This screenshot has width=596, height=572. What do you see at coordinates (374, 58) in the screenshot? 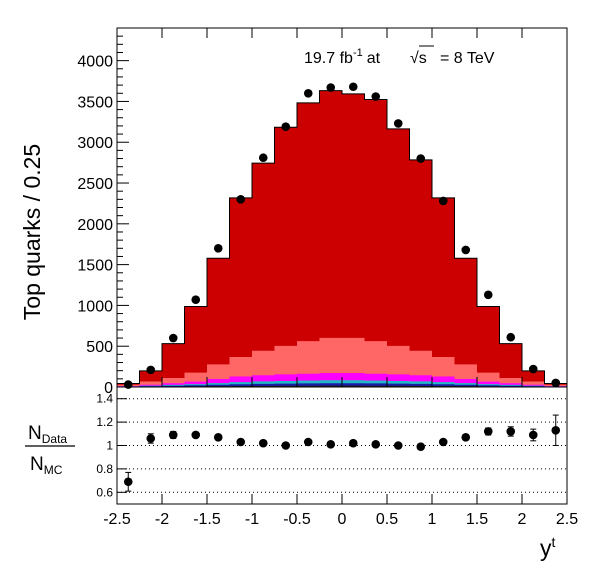
I see `lumi-at: at` at bounding box center [374, 58].